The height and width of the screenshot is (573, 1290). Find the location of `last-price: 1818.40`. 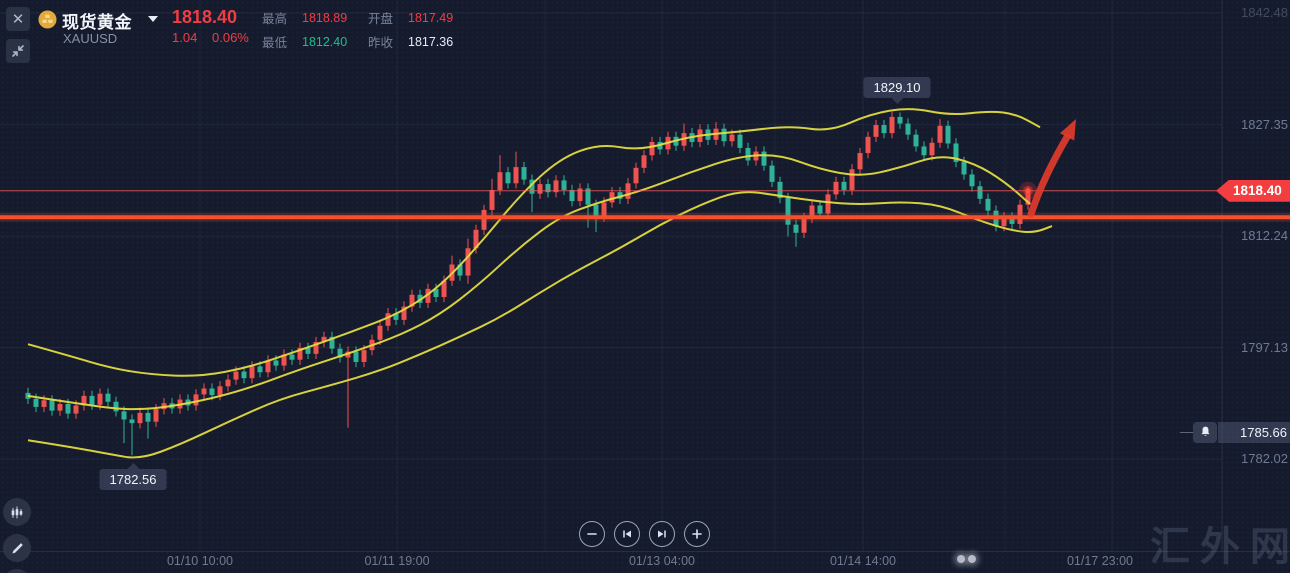

last-price: 1818.40 is located at coordinates (205, 17).